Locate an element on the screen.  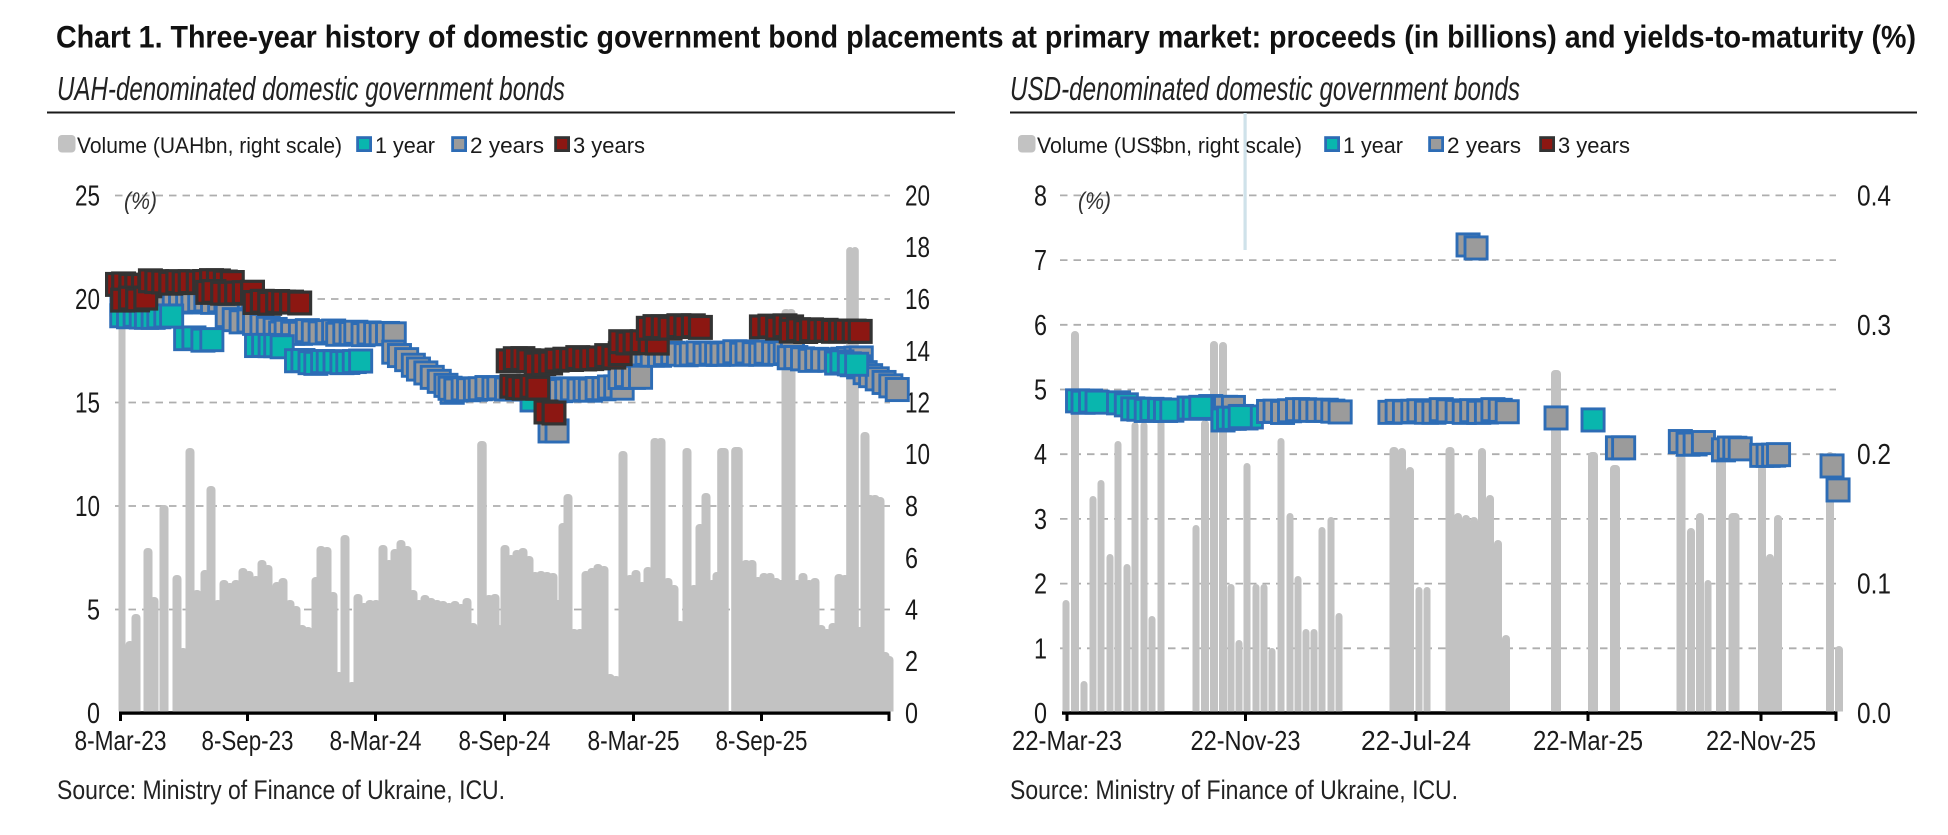
svg-text: 16 is located at coordinates (917, 300).